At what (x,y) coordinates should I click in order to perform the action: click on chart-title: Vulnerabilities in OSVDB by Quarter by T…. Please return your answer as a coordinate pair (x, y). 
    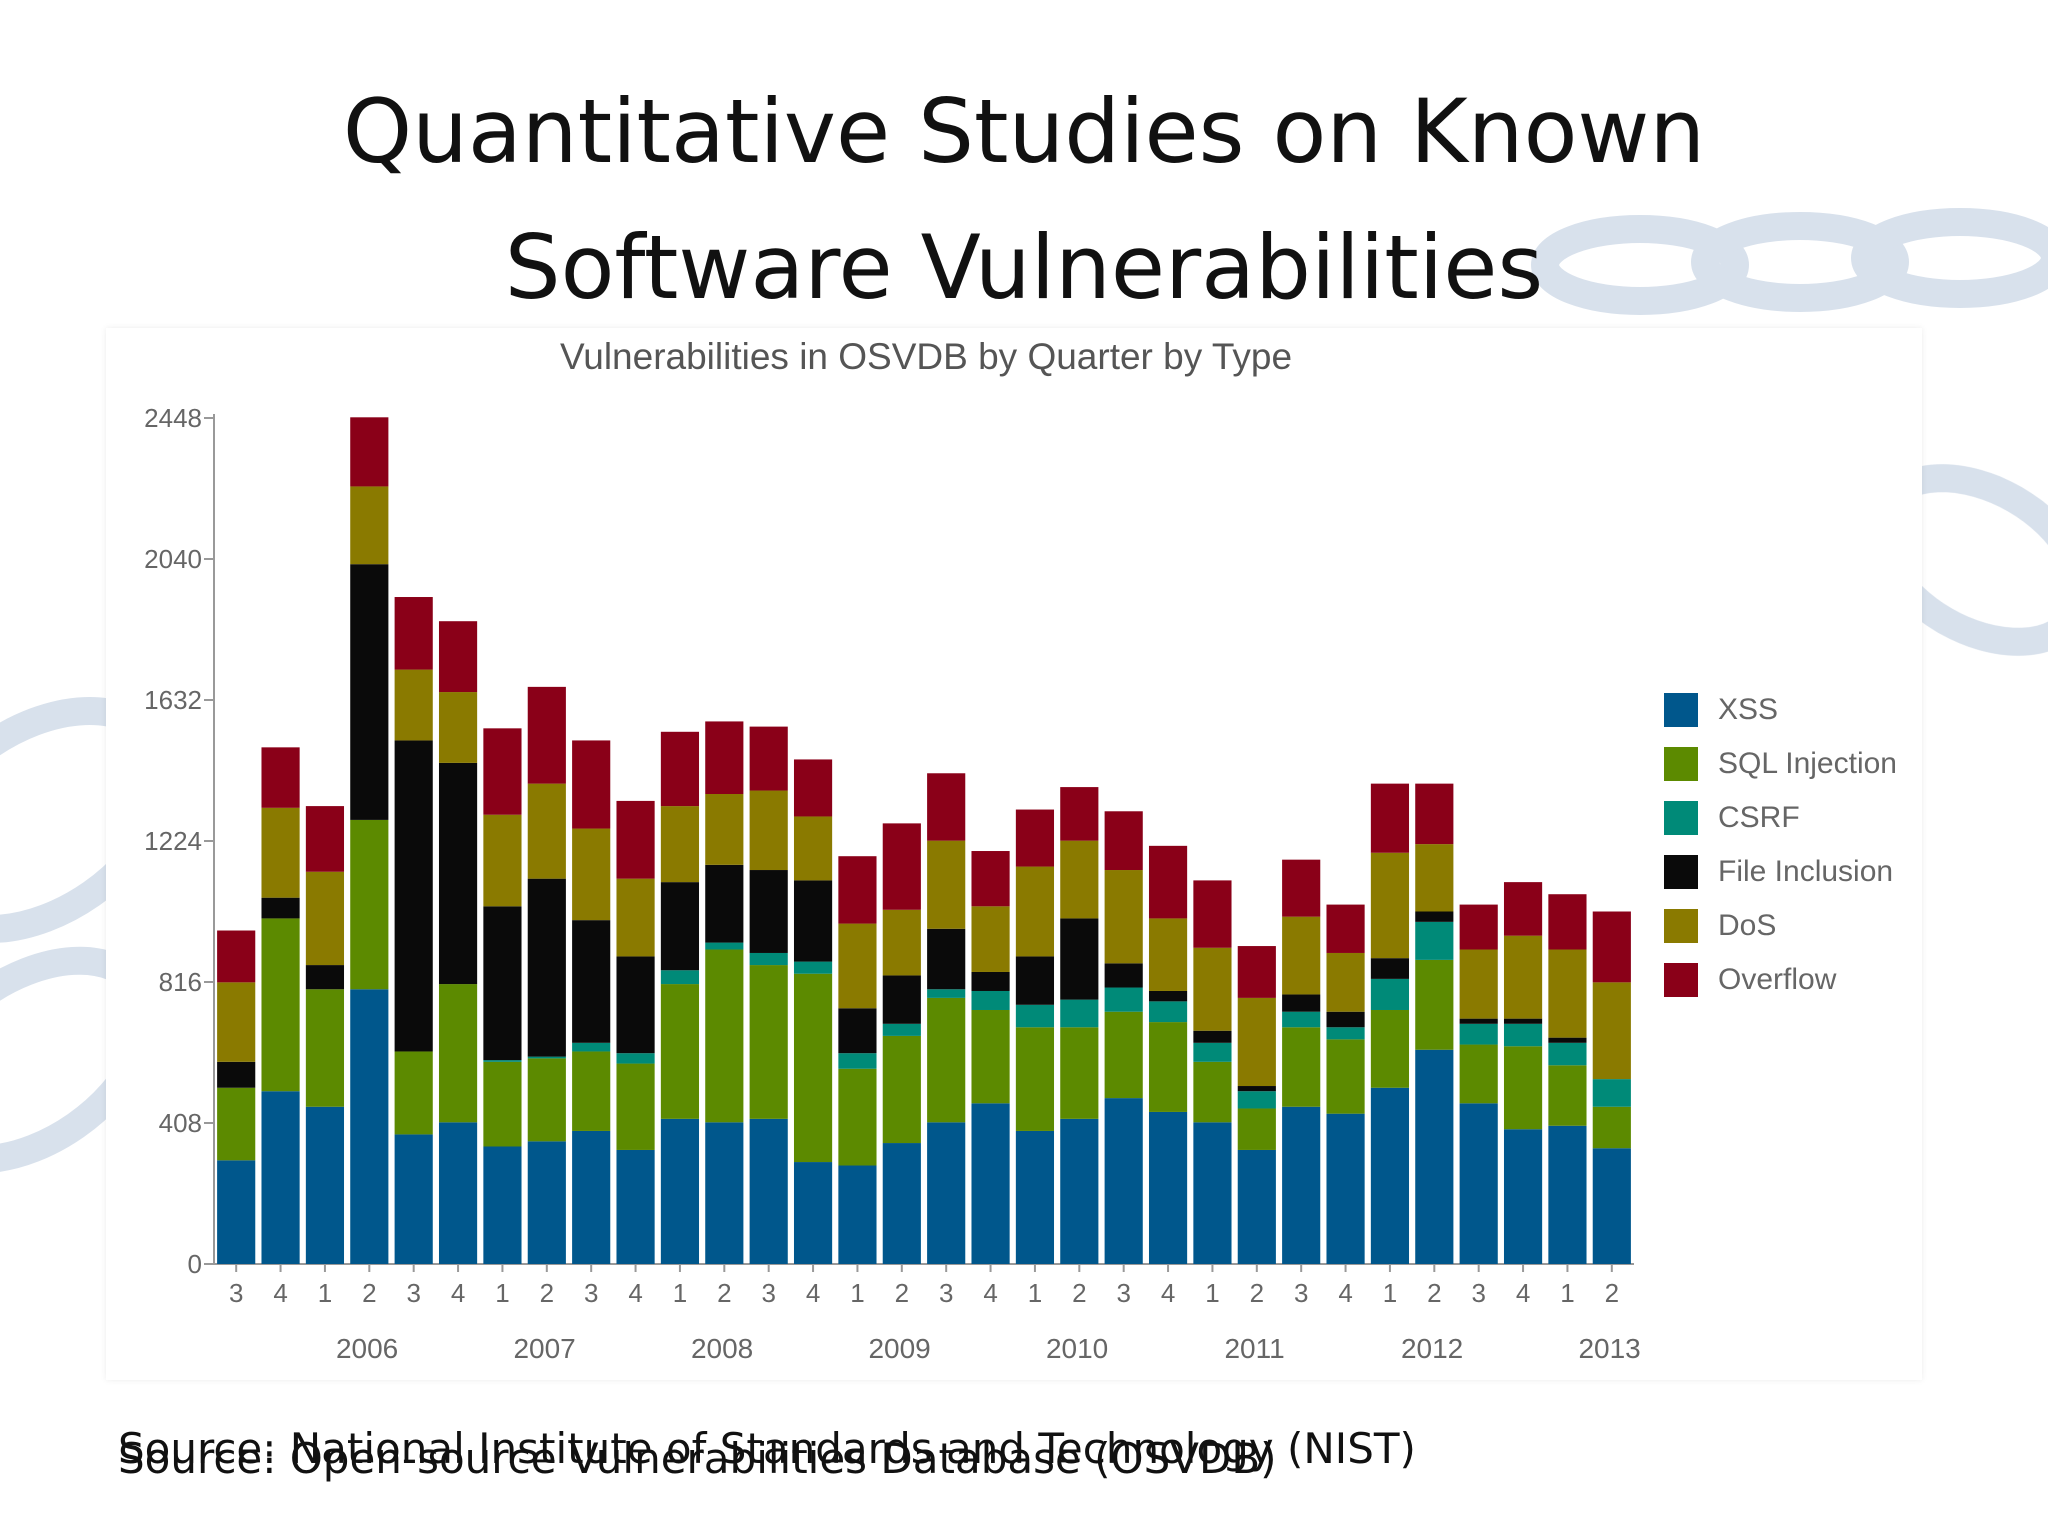
    Looking at the image, I should click on (926, 356).